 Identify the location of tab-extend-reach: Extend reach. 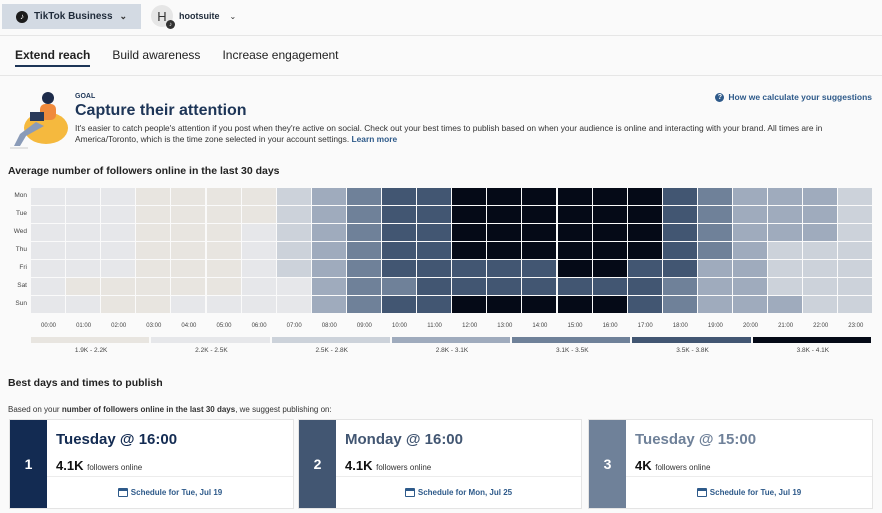
(53, 57).